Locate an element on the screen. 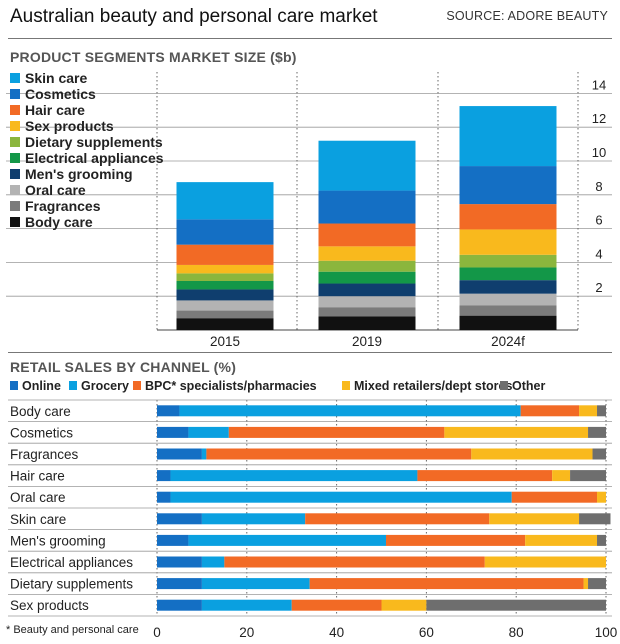  bar-dietary-supplements-bpc-specialists-pharmacies is located at coordinates (446, 584).